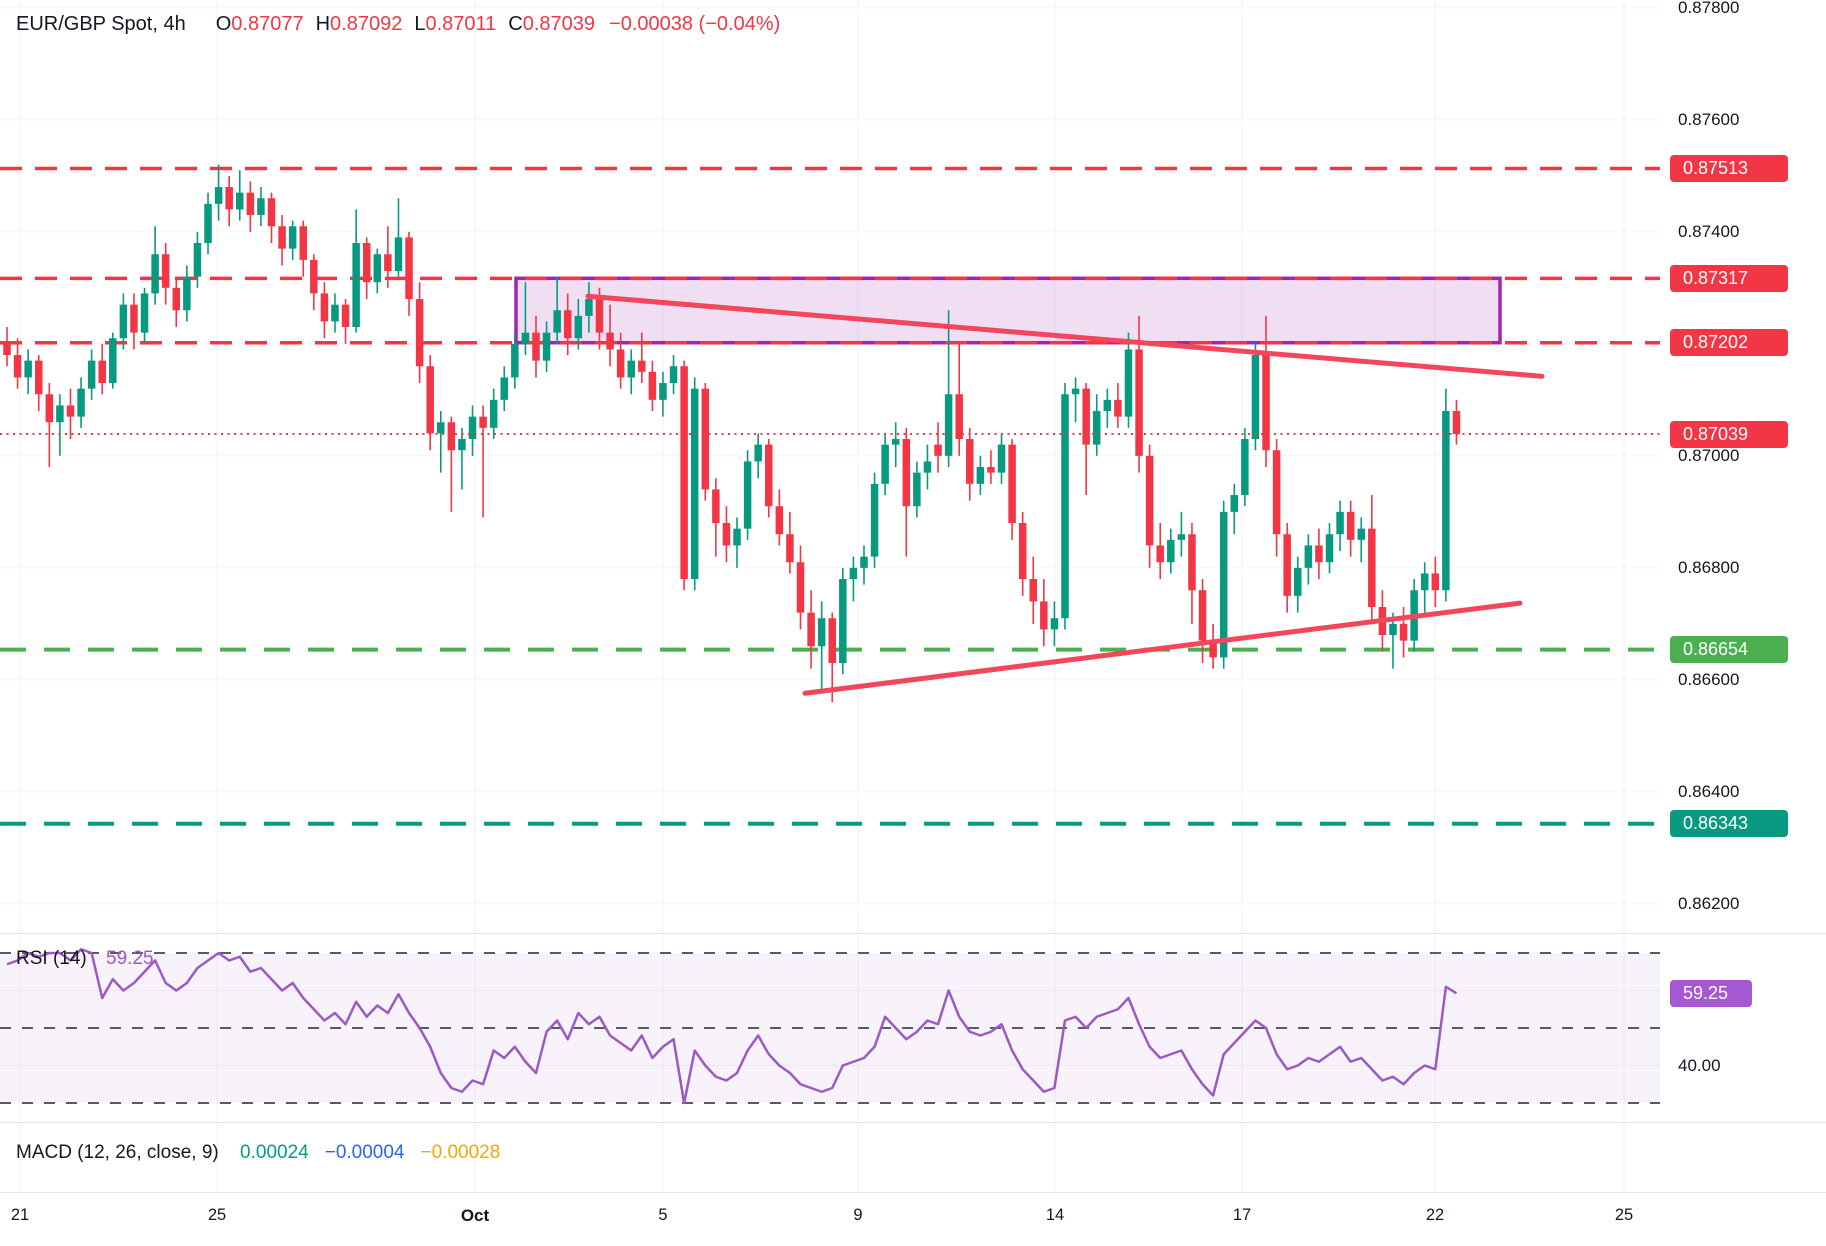 Image resolution: width=1826 pixels, height=1246 pixels. What do you see at coordinates (475, 1215) in the screenshot?
I see `time-axis-label: Oct` at bounding box center [475, 1215].